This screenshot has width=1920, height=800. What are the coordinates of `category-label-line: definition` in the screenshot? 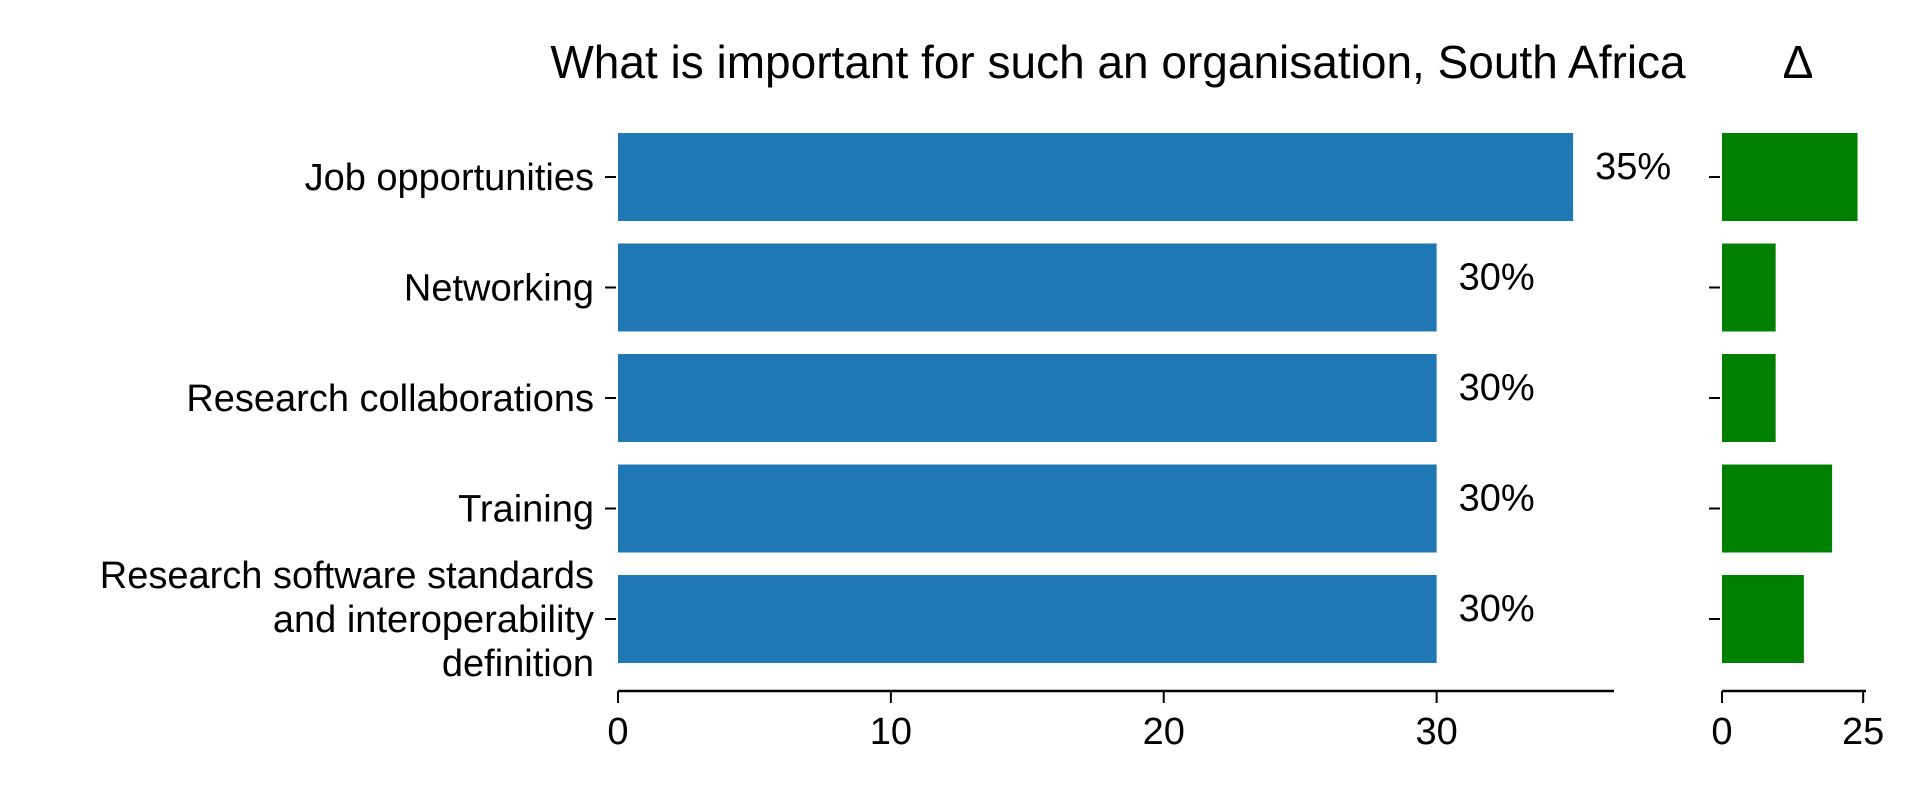 It's located at (518, 664).